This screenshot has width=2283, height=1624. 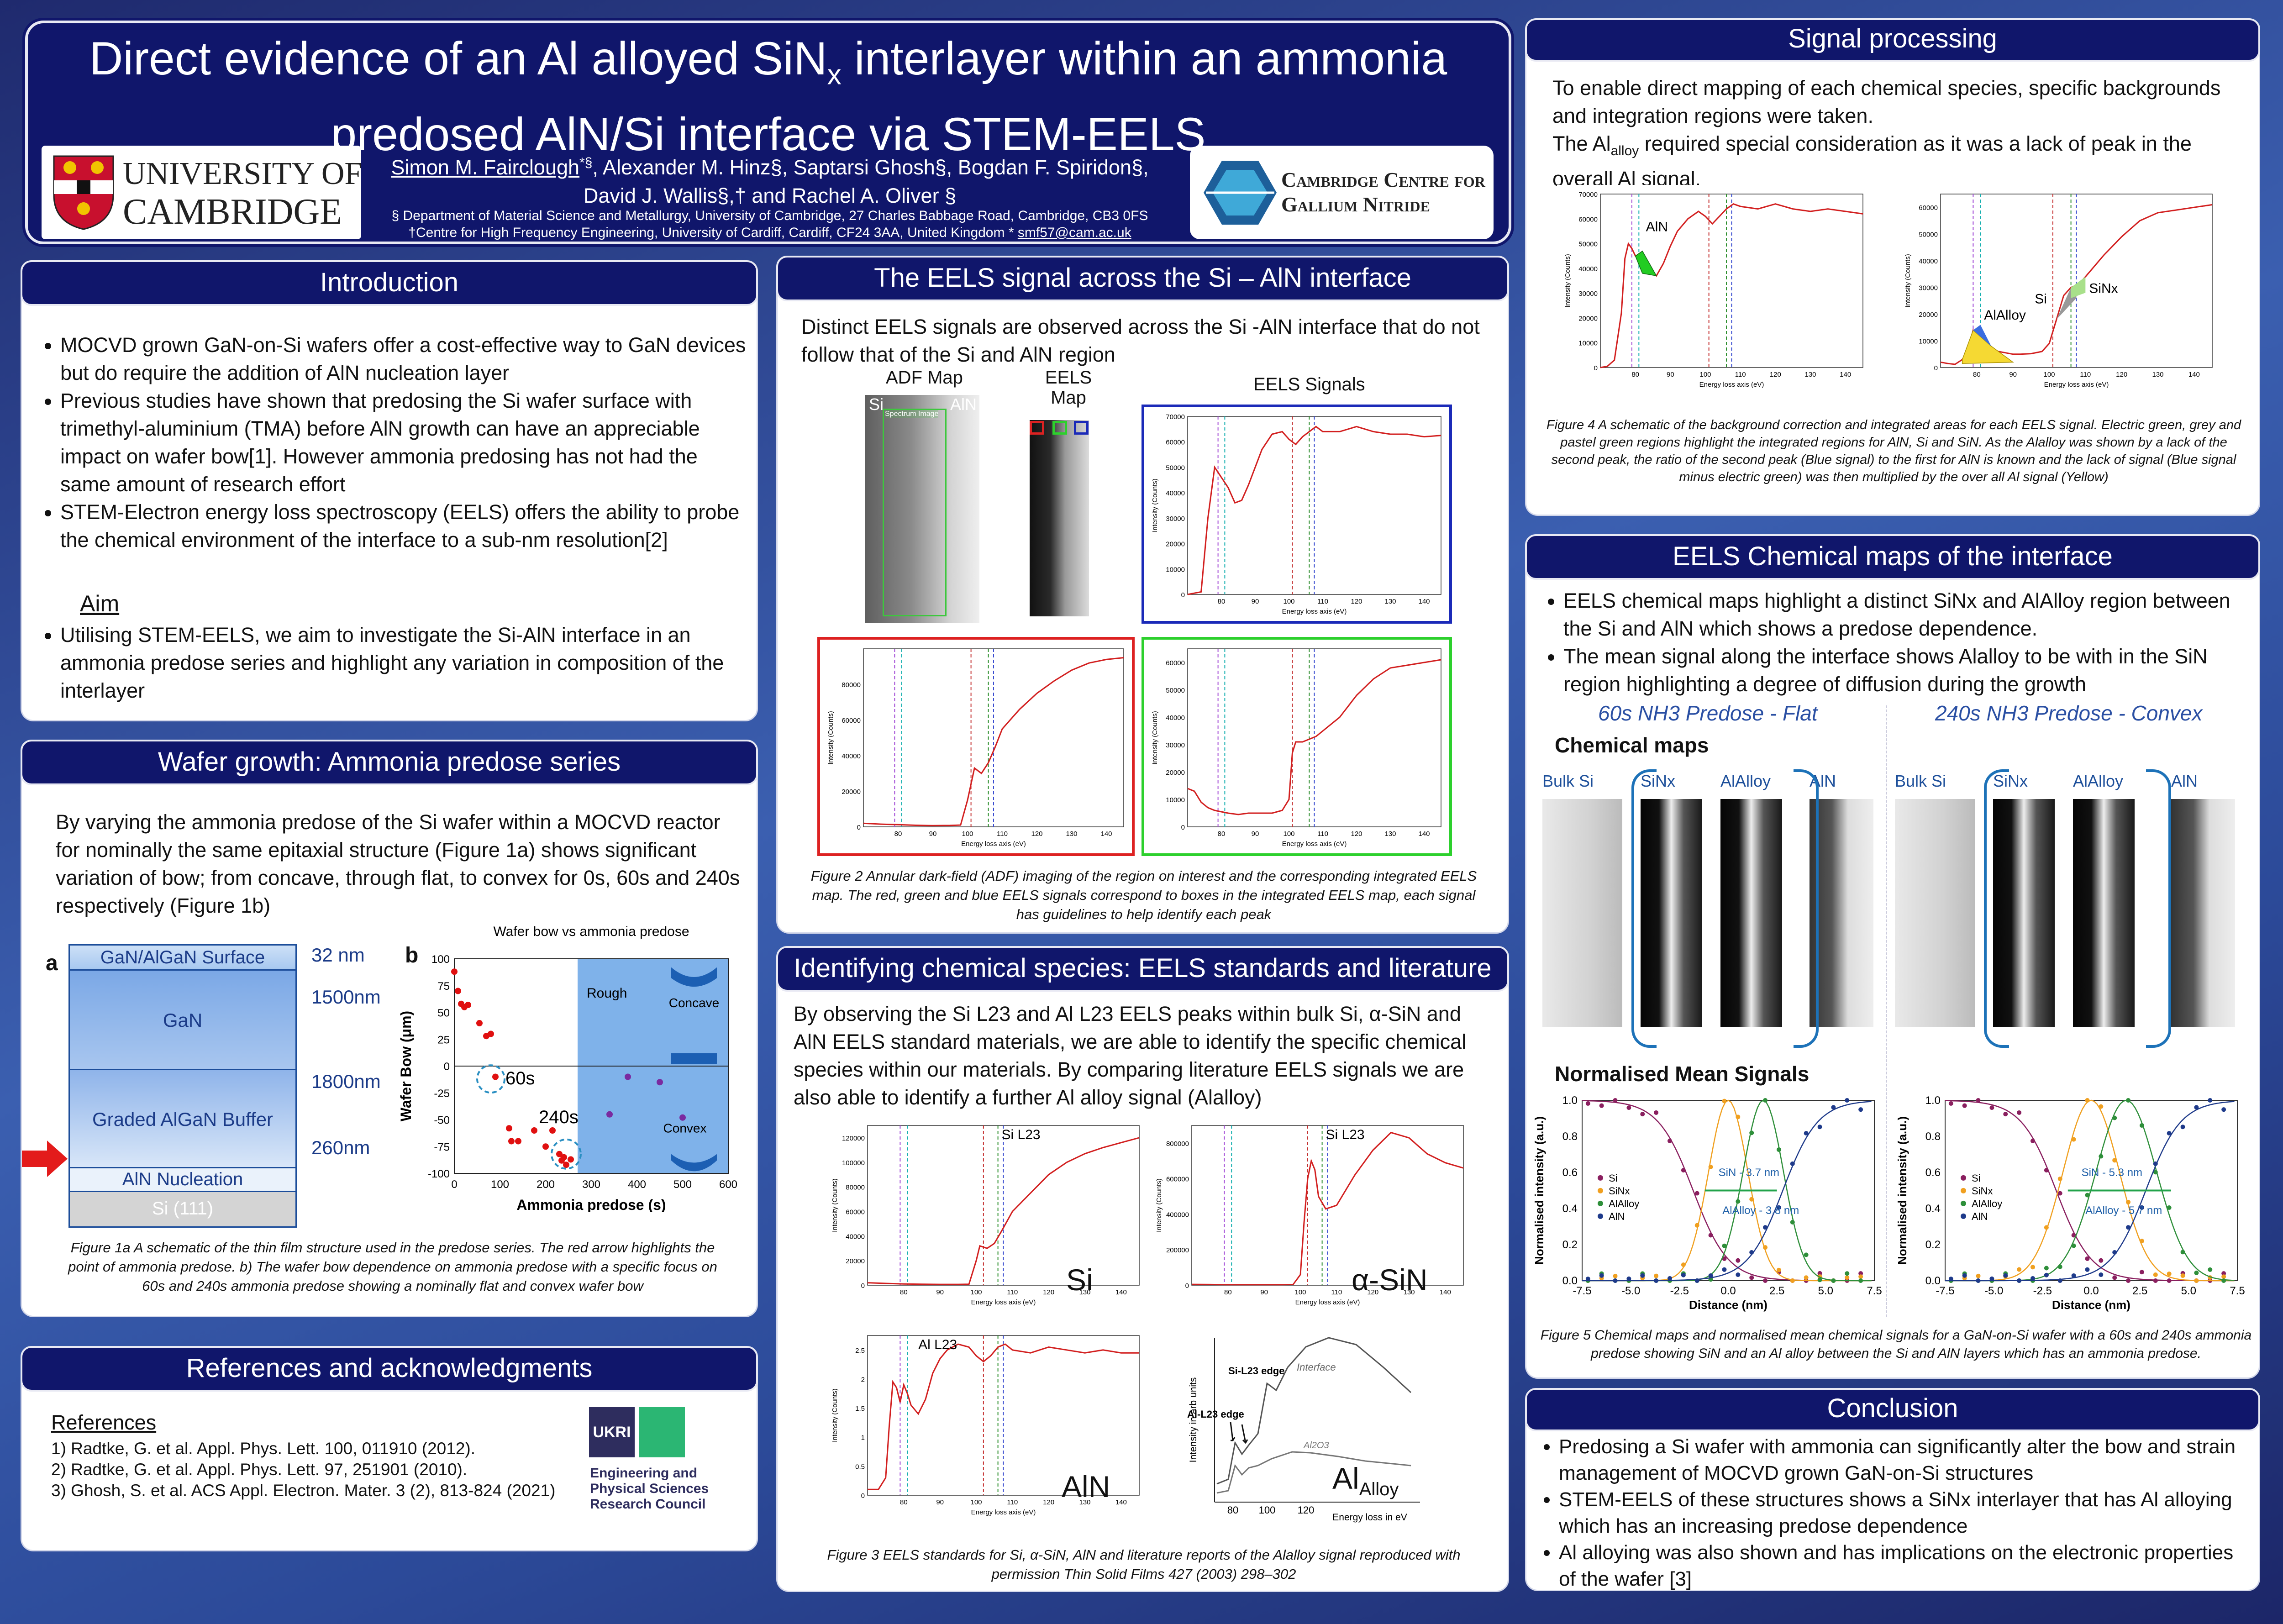 I want to click on legend-label: AlAlloy, so click(x=1987, y=1203).